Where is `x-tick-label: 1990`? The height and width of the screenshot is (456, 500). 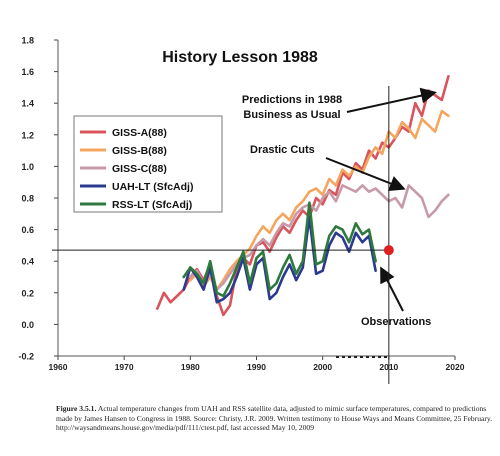
x-tick-label: 1990 is located at coordinates (256, 367).